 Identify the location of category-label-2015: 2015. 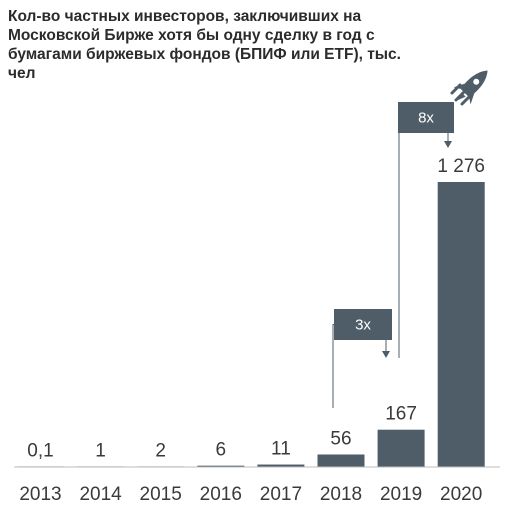
(161, 494).